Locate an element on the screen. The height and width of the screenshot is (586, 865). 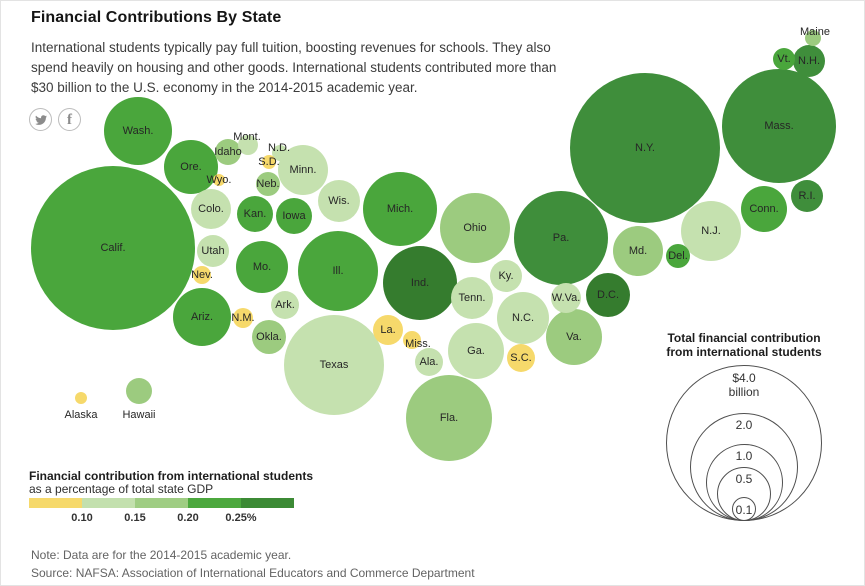
state-bubble-kan is located at coordinates (255, 214).